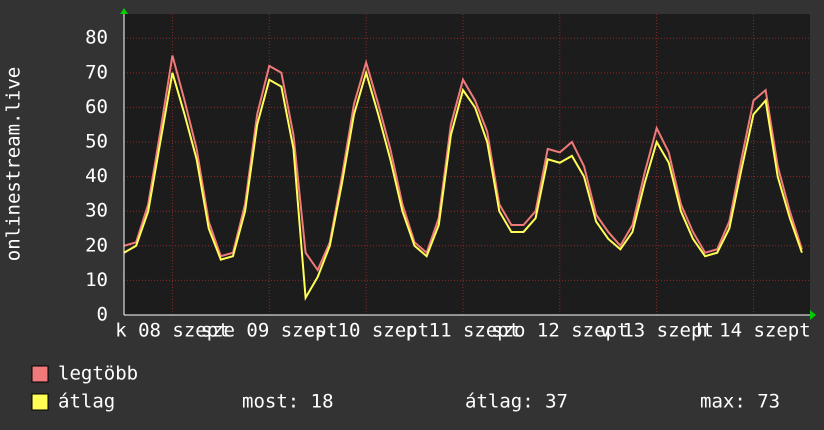 The image size is (824, 430). What do you see at coordinates (96, 245) in the screenshot?
I see `y-tick-label: 20` at bounding box center [96, 245].